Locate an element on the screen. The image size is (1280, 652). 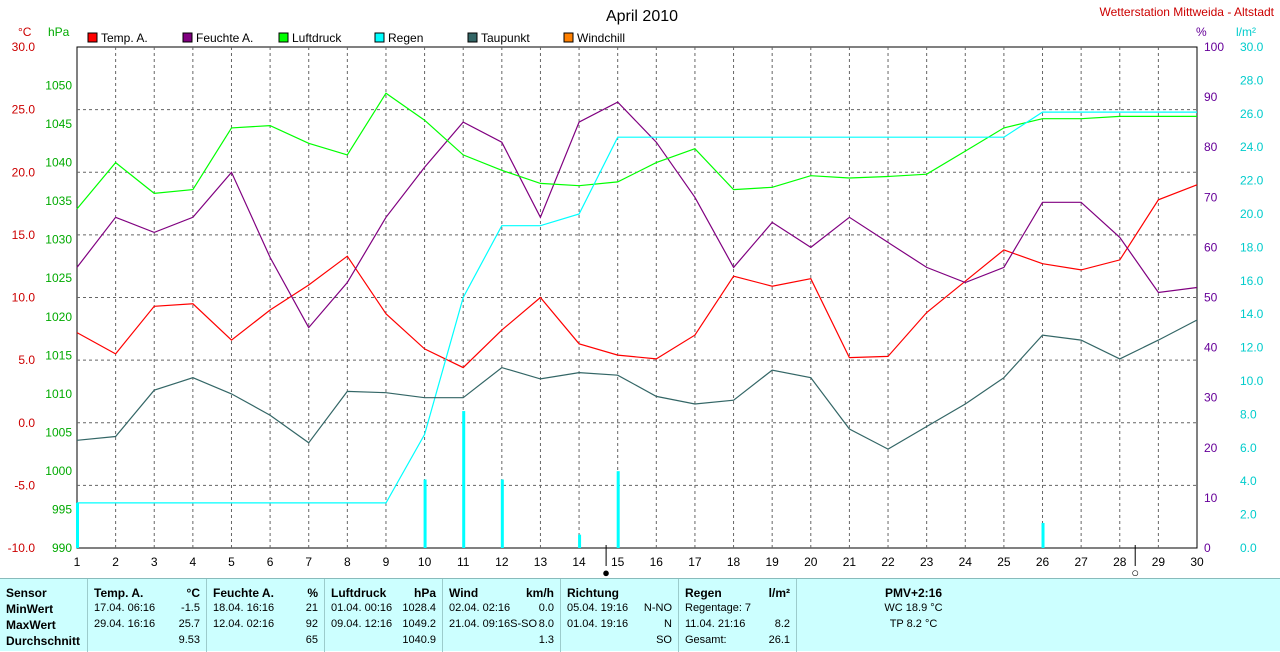
x-tick-label: 6 is located at coordinates (270, 562).